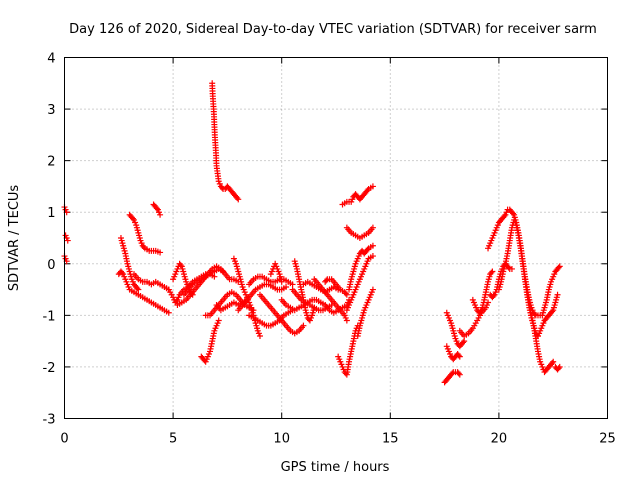 This screenshot has width=640, height=480. Describe the element at coordinates (281, 439) in the screenshot. I see `x-tick-label: 10` at that location.